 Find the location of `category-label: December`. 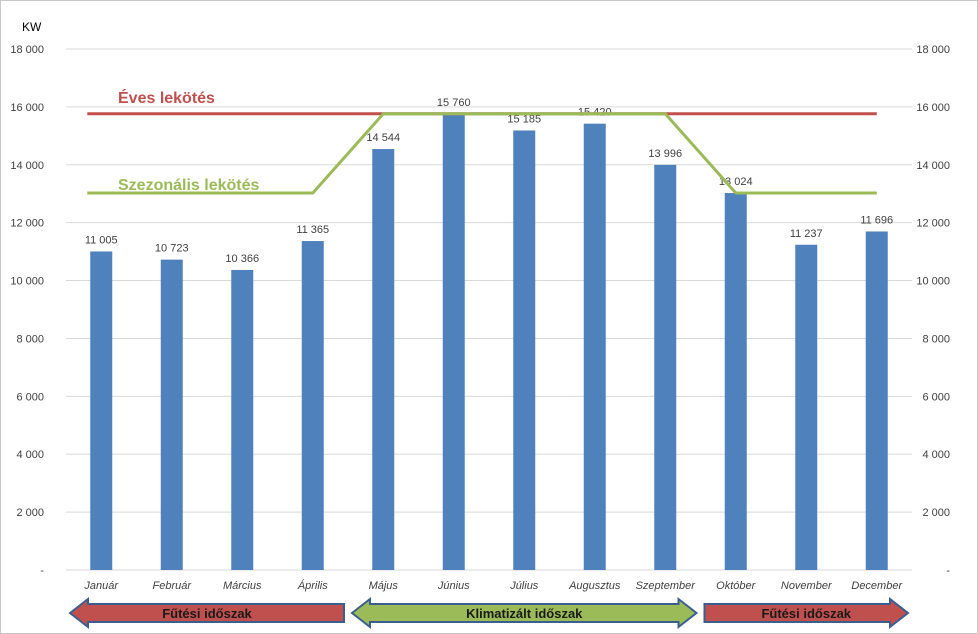

category-label: December is located at coordinates (877, 586).